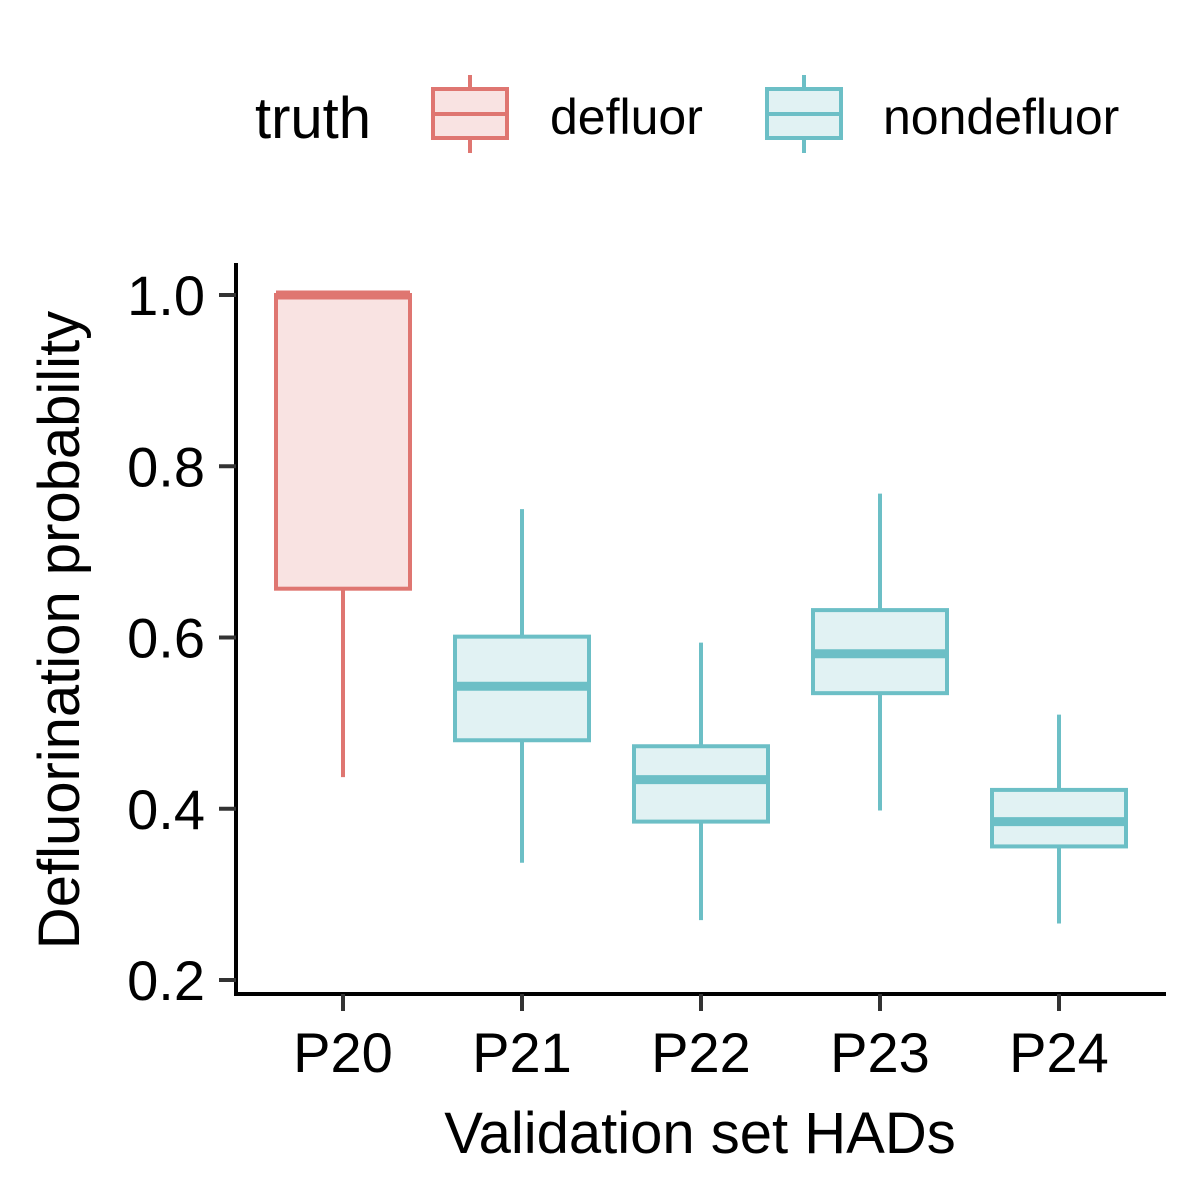 The image size is (1200, 1200). I want to click on legend-label: defluor, so click(626, 117).